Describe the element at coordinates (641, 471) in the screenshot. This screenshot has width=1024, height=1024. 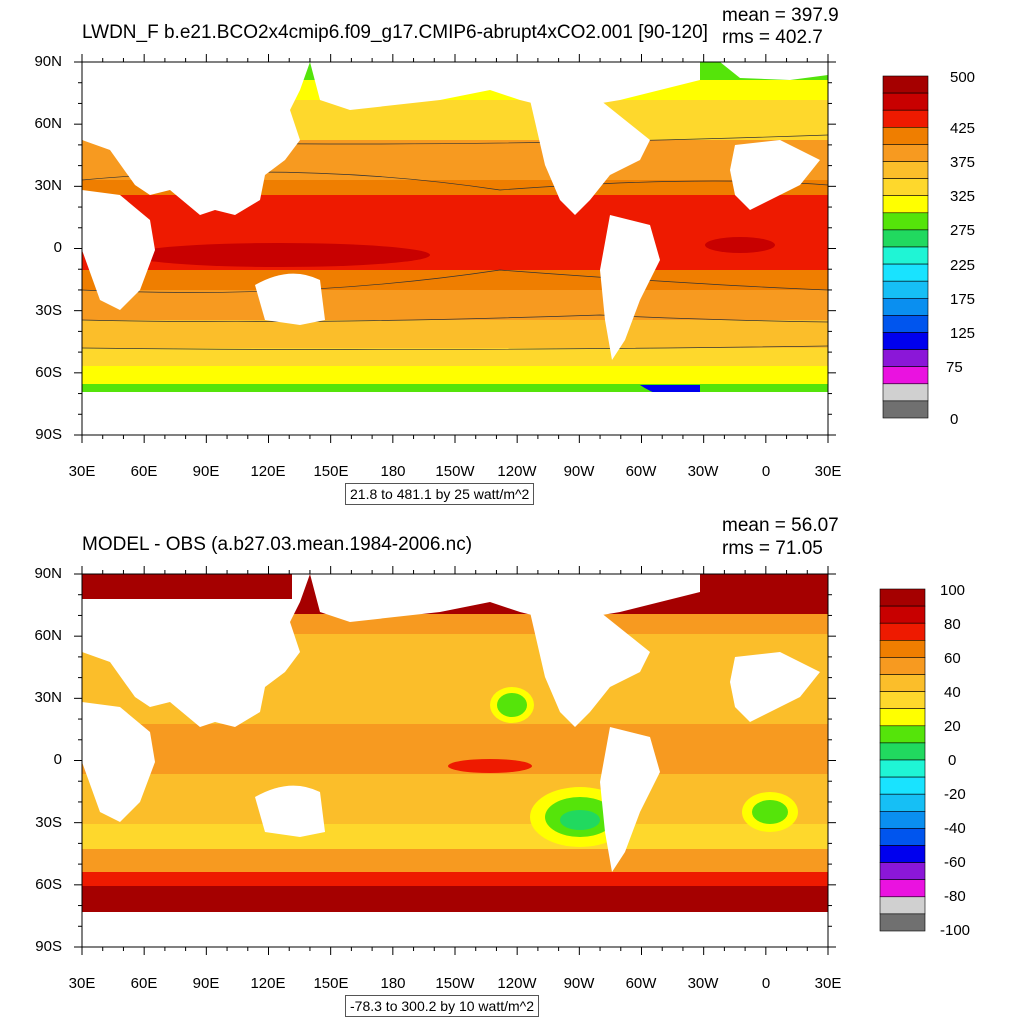
I see `top-lon-label: 60W` at that location.